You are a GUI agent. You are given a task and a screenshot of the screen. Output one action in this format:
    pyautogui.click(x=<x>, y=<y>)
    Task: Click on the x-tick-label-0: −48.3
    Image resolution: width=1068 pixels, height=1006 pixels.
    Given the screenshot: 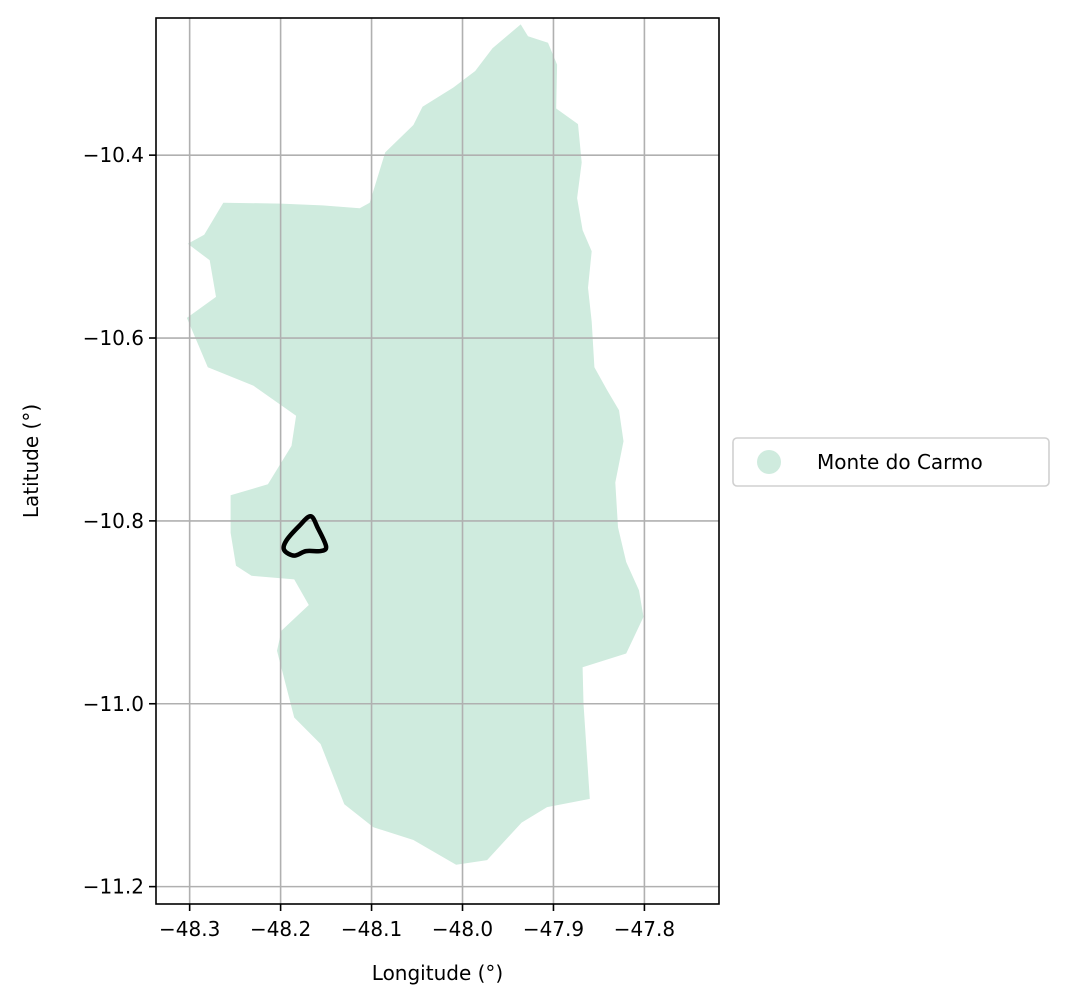 What is the action you would take?
    pyautogui.click(x=189, y=929)
    